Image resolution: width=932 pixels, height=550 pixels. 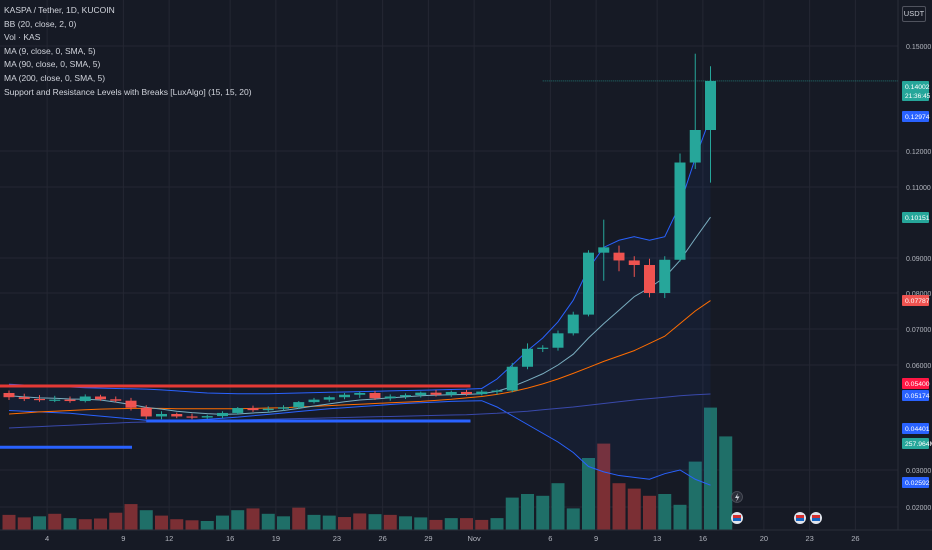 What do you see at coordinates (737, 497) in the screenshot?
I see `lightning-icon` at bounding box center [737, 497].